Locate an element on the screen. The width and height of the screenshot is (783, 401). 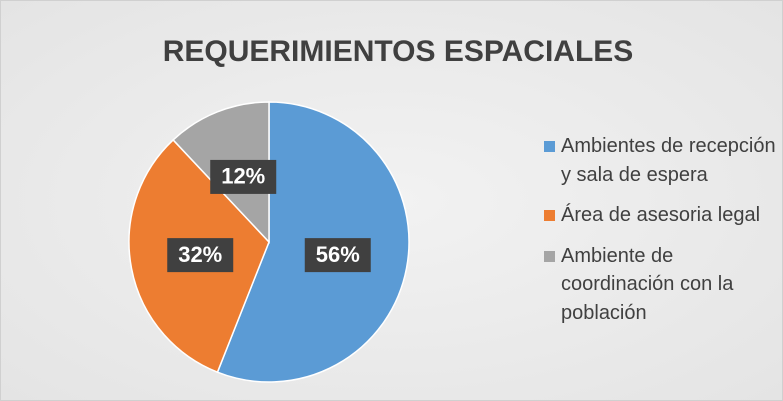
data-label: 12% is located at coordinates (243, 176).